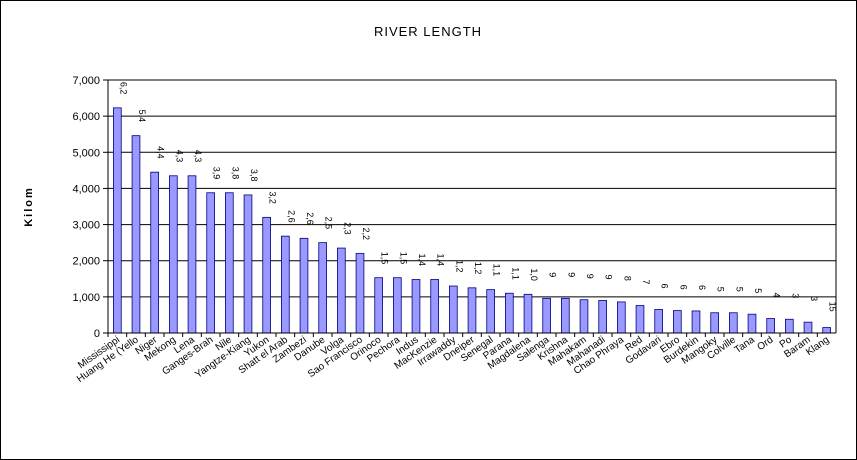 This screenshot has height=460, width=857. Describe the element at coordinates (745, 345) in the screenshot. I see `category-label: Tana` at that location.